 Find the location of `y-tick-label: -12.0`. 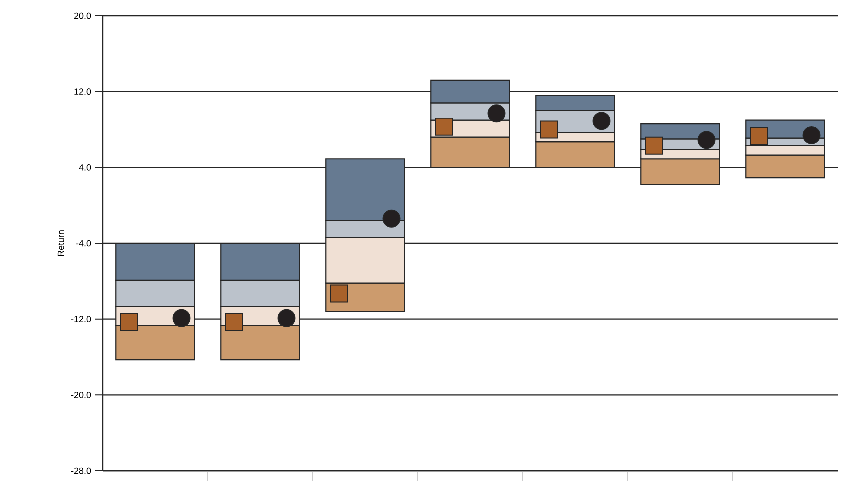

y-tick-label: -12.0 is located at coordinates (81, 319).